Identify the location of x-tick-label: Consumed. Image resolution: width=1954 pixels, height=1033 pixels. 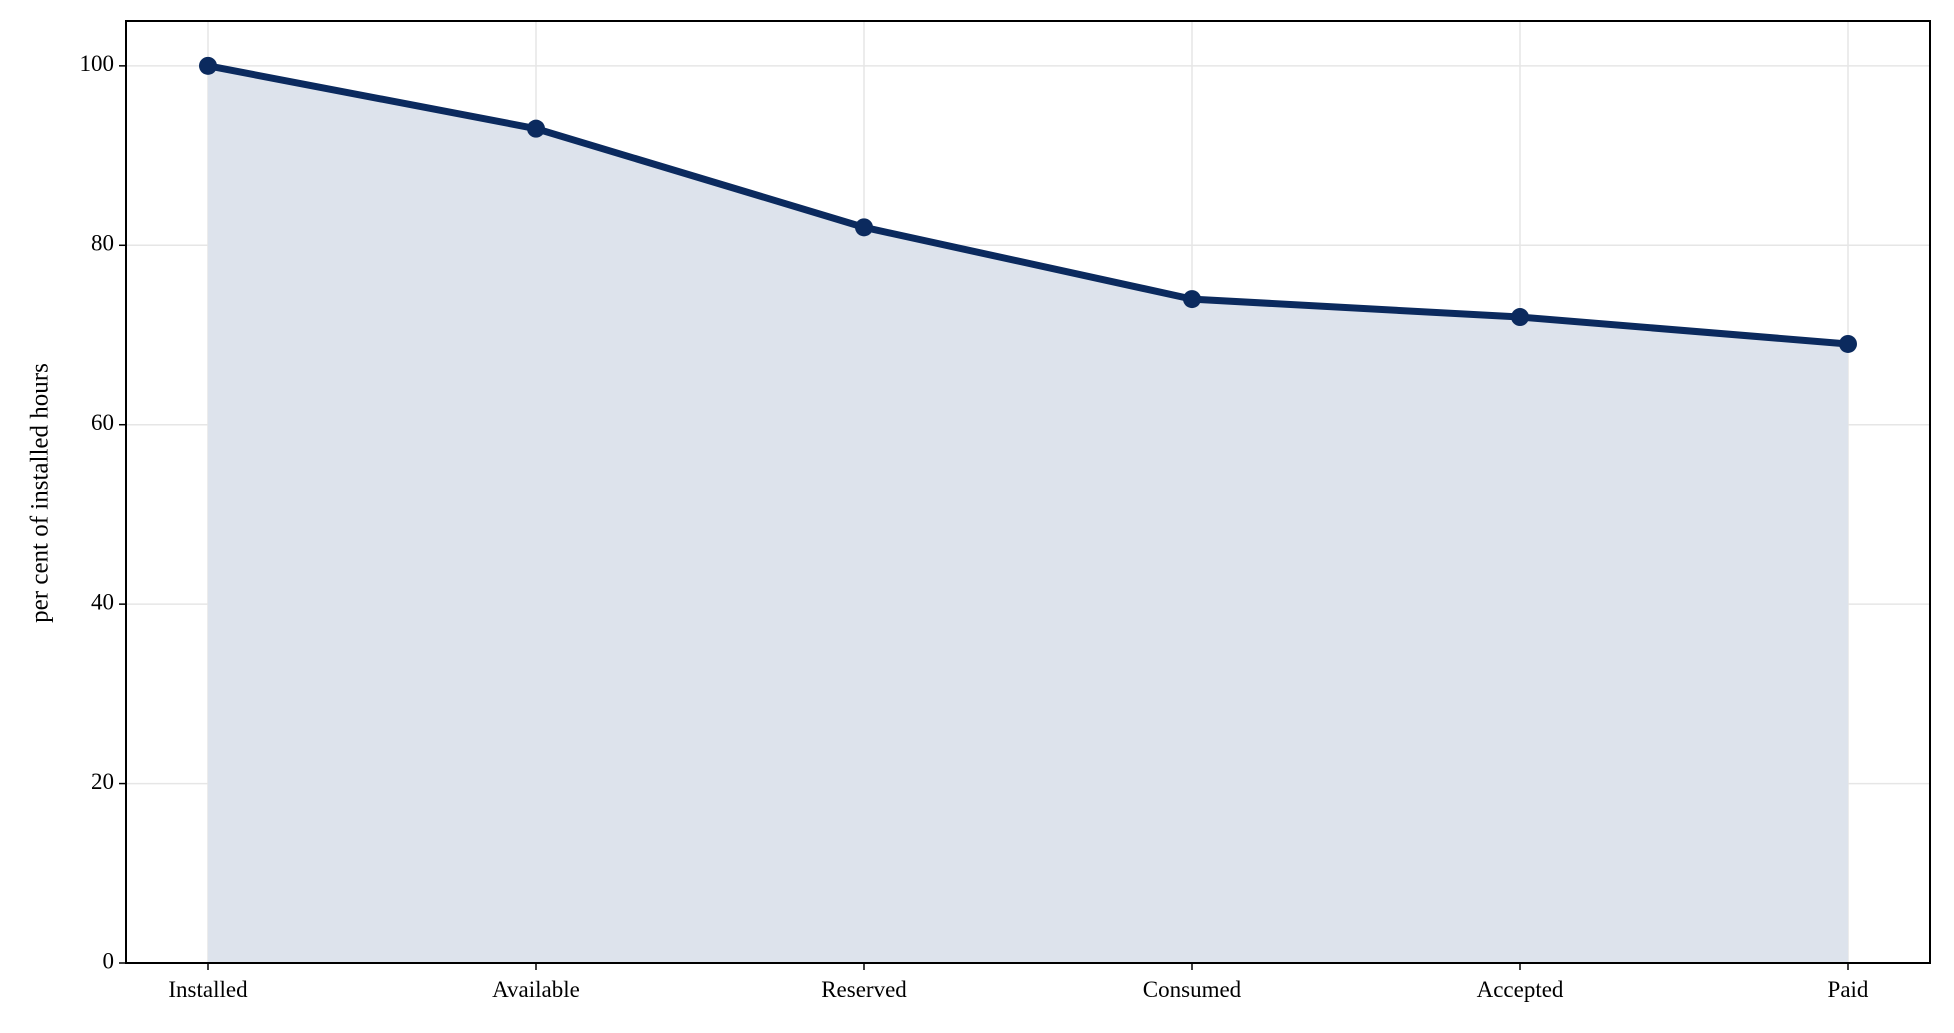
(1192, 989).